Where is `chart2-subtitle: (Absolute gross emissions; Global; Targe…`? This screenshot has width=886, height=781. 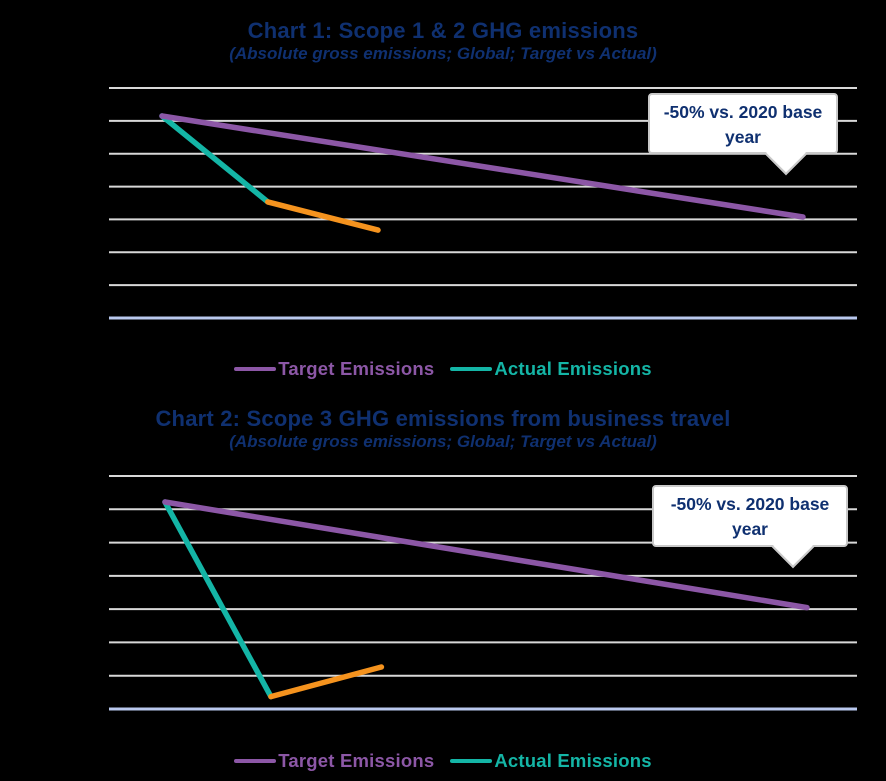
chart2-subtitle: (Absolute gross emissions; Global; Targe… is located at coordinates (443, 441).